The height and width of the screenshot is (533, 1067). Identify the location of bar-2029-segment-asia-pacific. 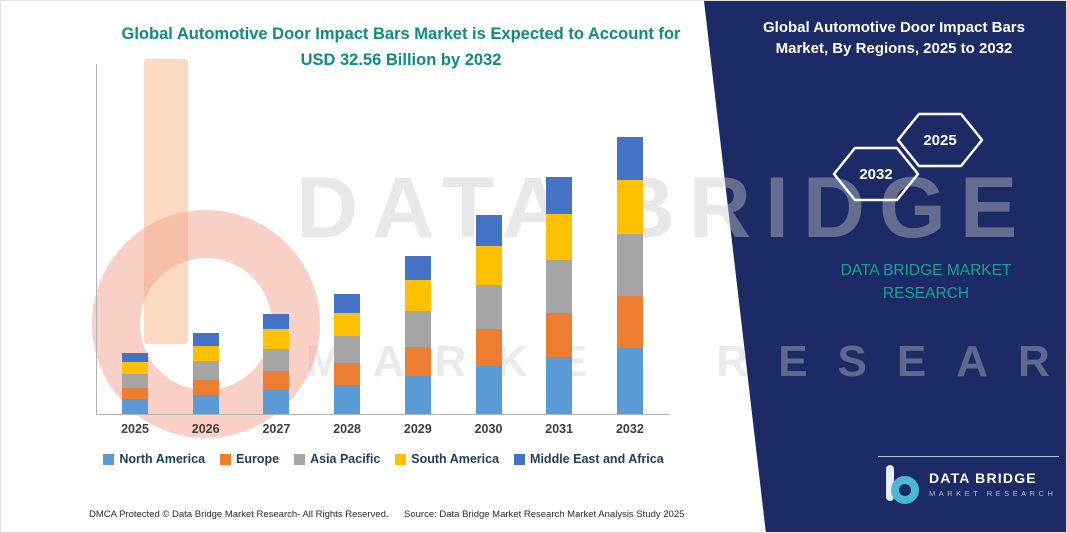
(417, 329).